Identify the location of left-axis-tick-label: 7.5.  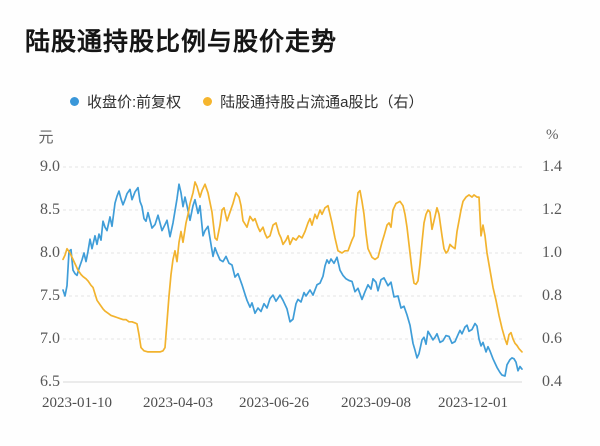
(50, 295).